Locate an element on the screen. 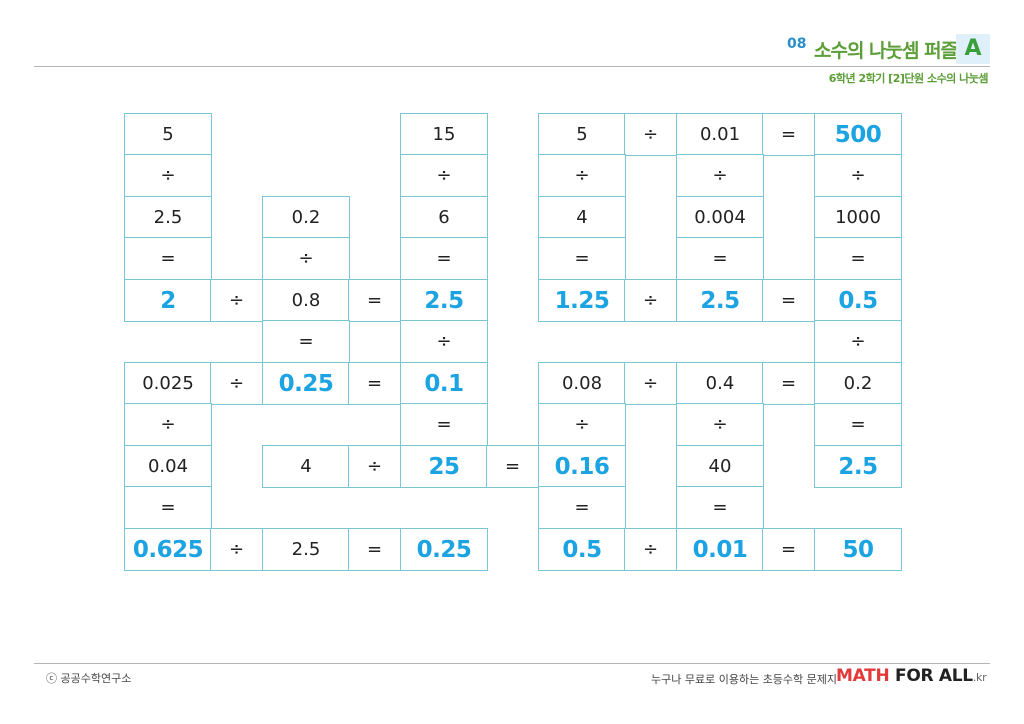 This screenshot has width=1024, height=724. footer-divider is located at coordinates (512, 663).